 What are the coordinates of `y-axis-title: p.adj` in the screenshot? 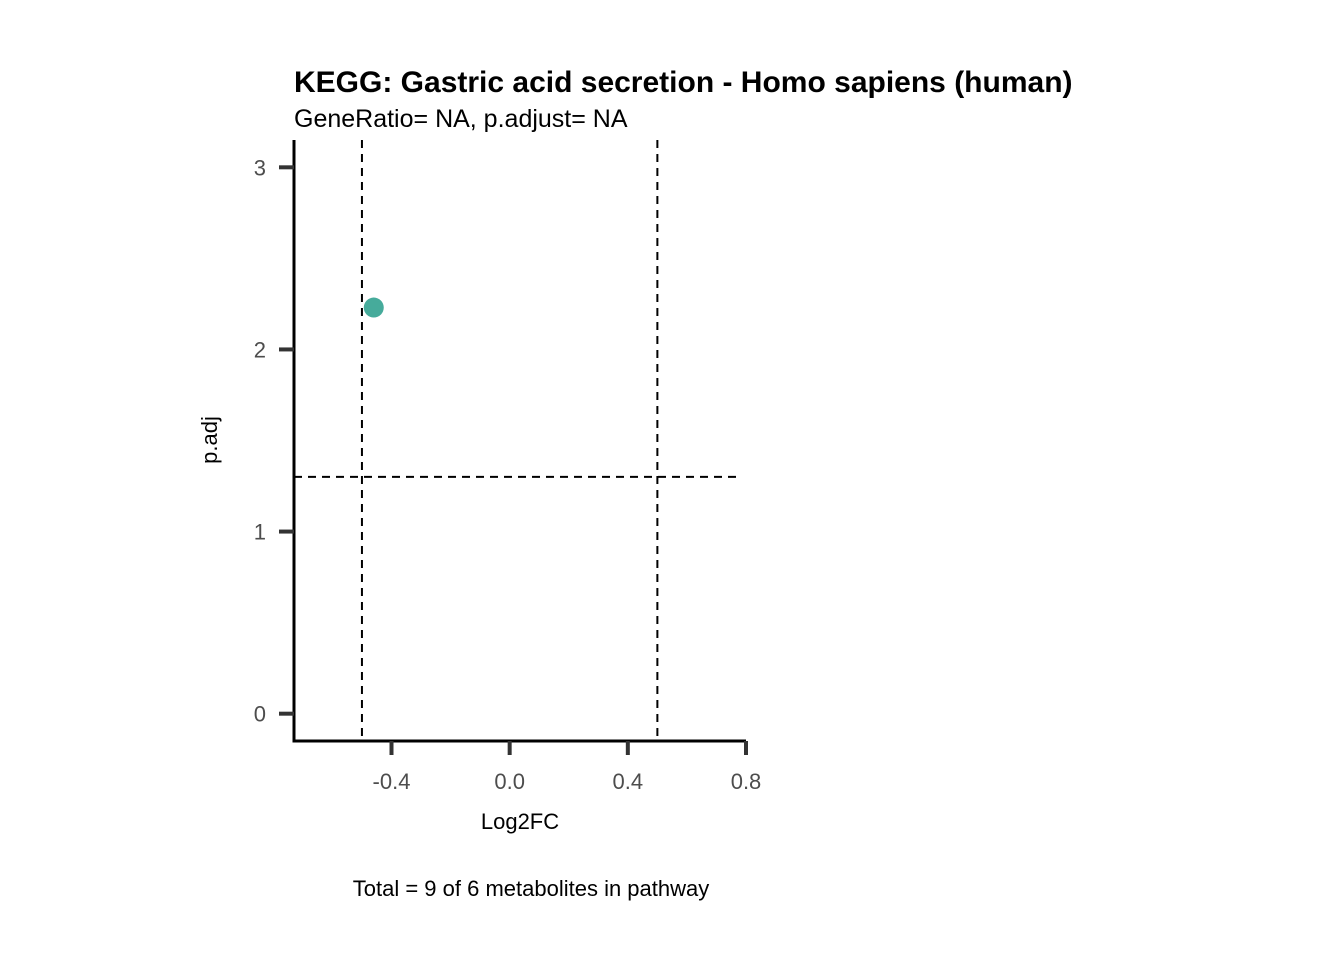 It's located at (209, 440).